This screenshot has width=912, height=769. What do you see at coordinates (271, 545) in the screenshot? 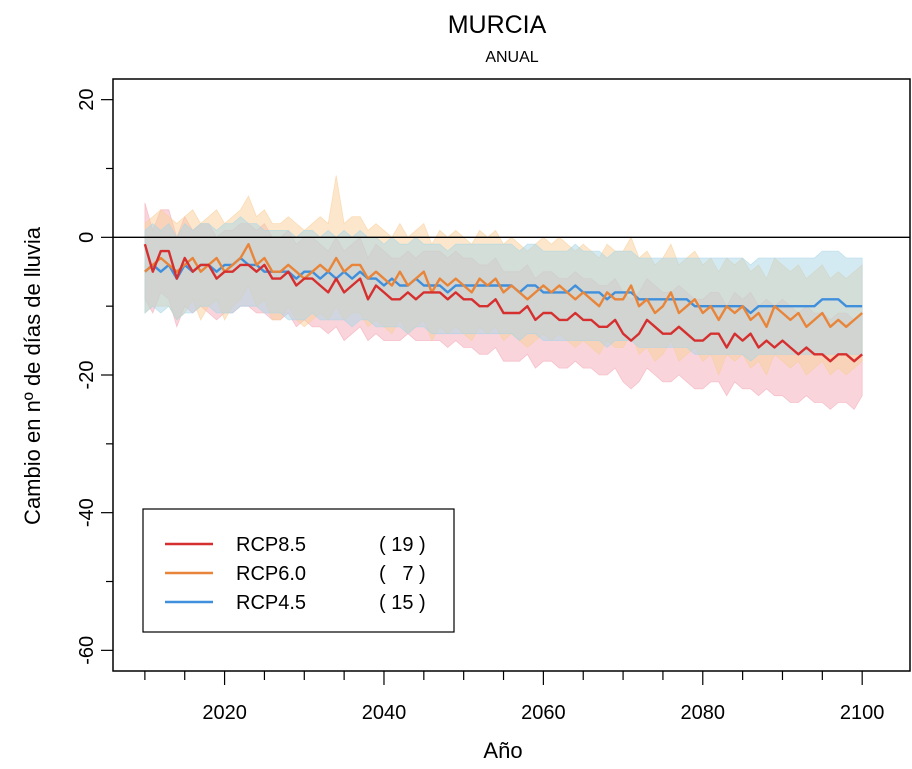
I see `legend-label-rcp85: RCP8.5` at bounding box center [271, 545].